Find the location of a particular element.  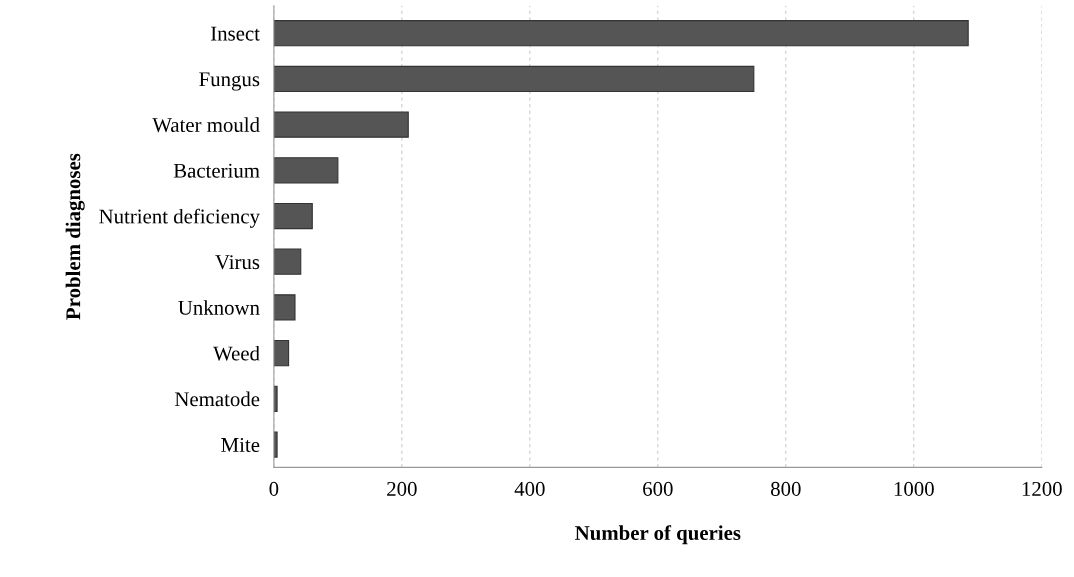

y-axis-title: Problem diagnoses is located at coordinates (75, 236).